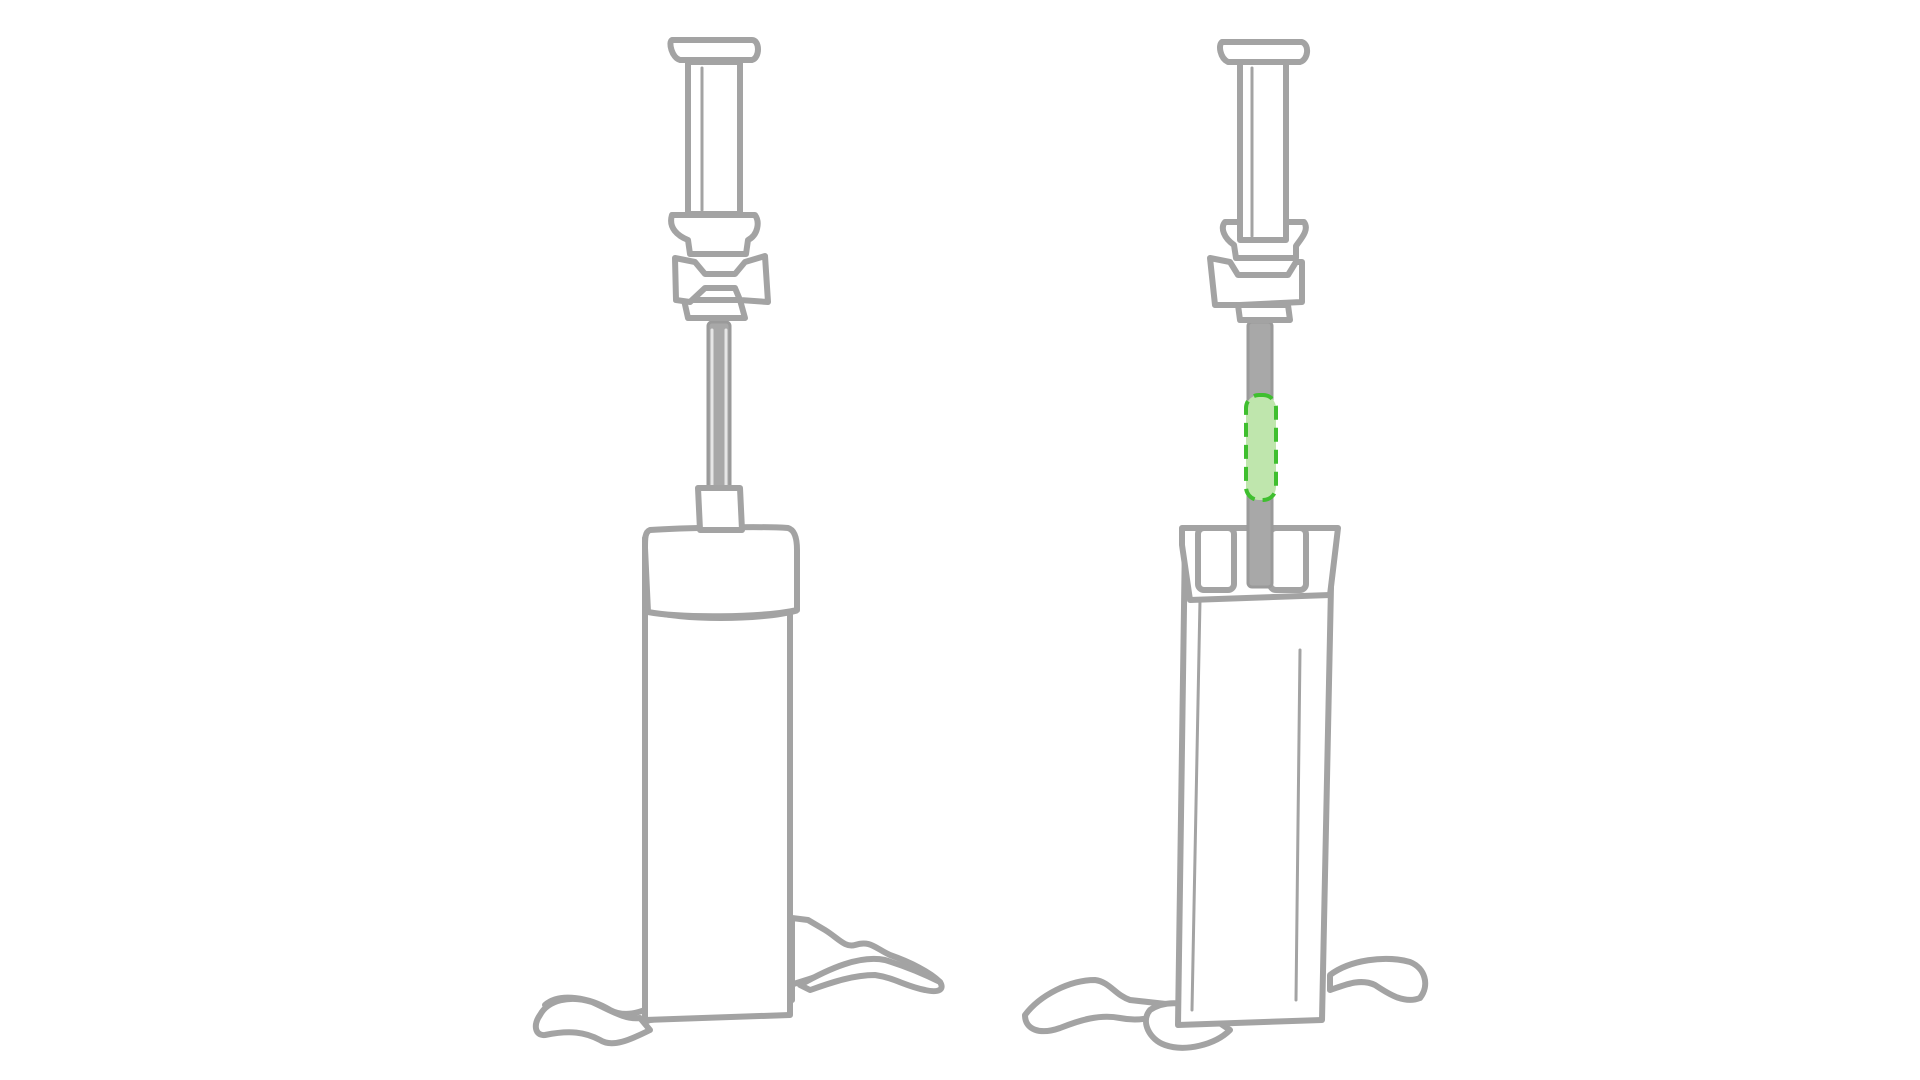  I want to click on barrel-seam-right, so click(1298, 825).